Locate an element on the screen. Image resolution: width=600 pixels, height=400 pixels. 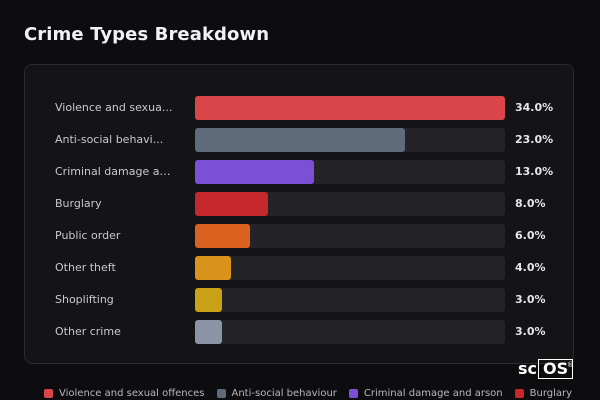
bar-value-label: 4.0% is located at coordinates (530, 267).